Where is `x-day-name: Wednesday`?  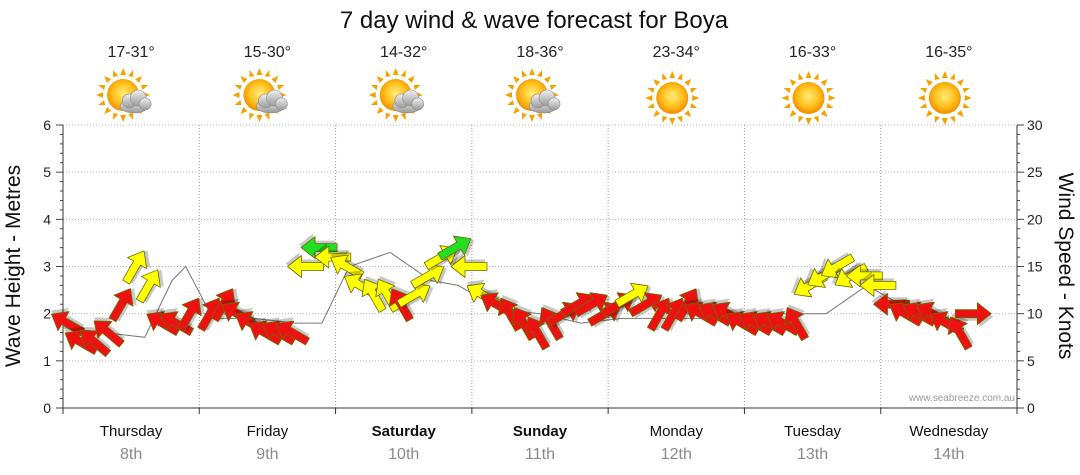
x-day-name: Wednesday is located at coordinates (948, 431).